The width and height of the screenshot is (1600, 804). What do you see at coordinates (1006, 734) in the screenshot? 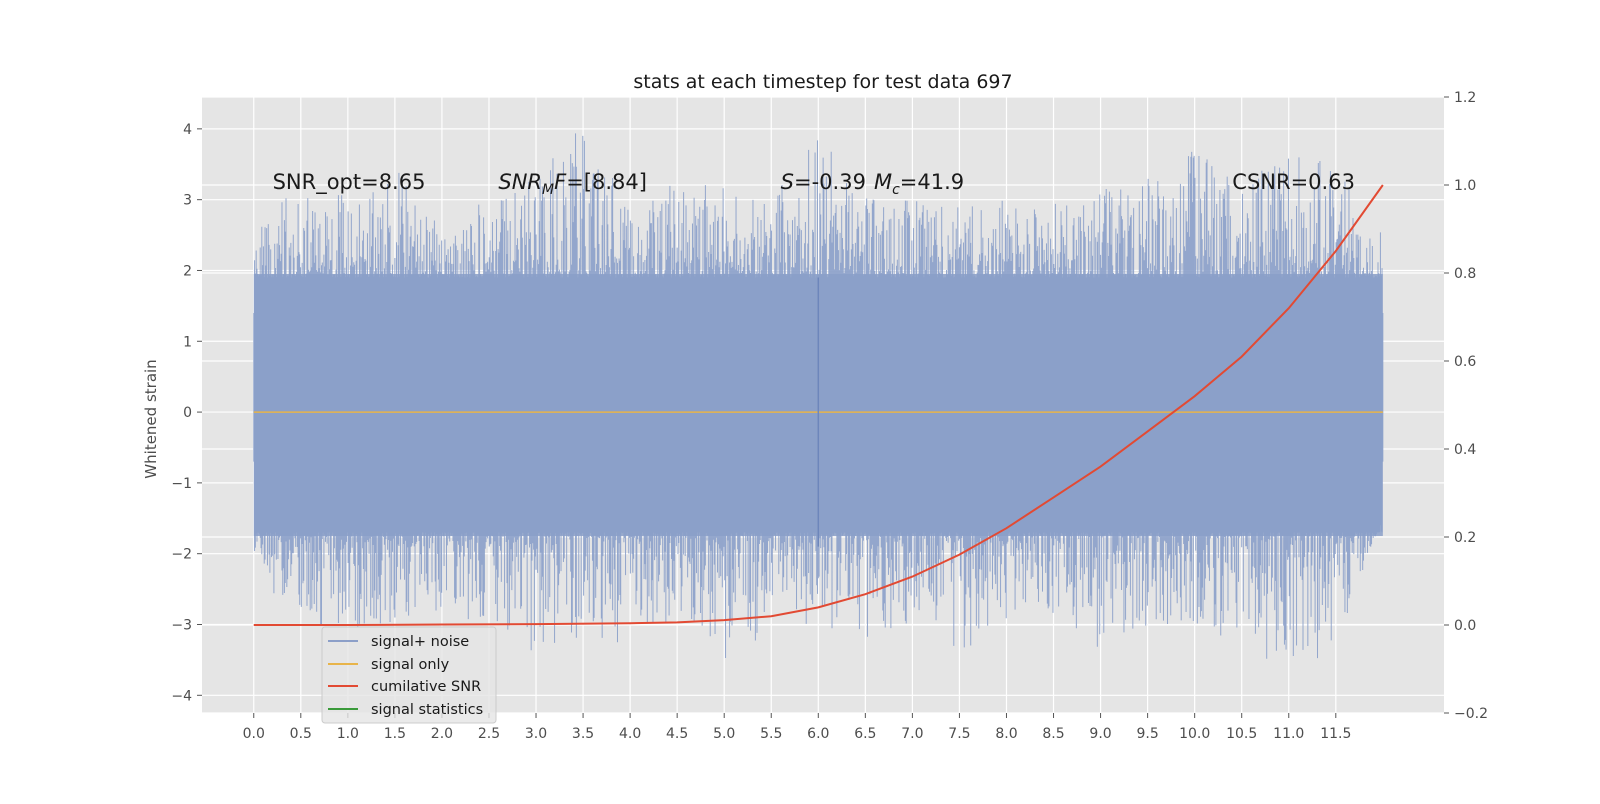
I see `x-tick-label: 8.0` at bounding box center [1006, 734].